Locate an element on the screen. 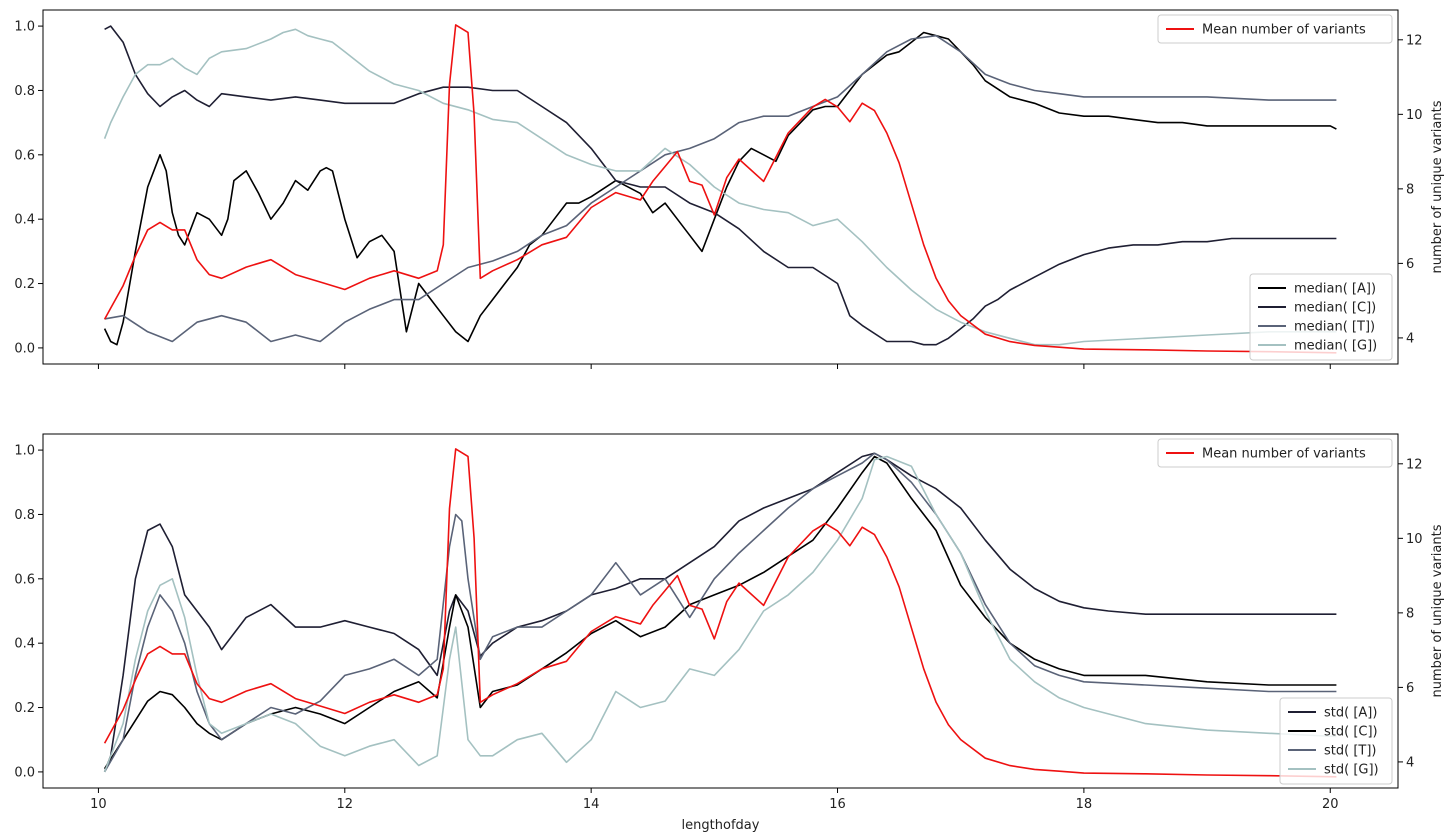  legend-label: median( [G]) is located at coordinates (1335, 346).